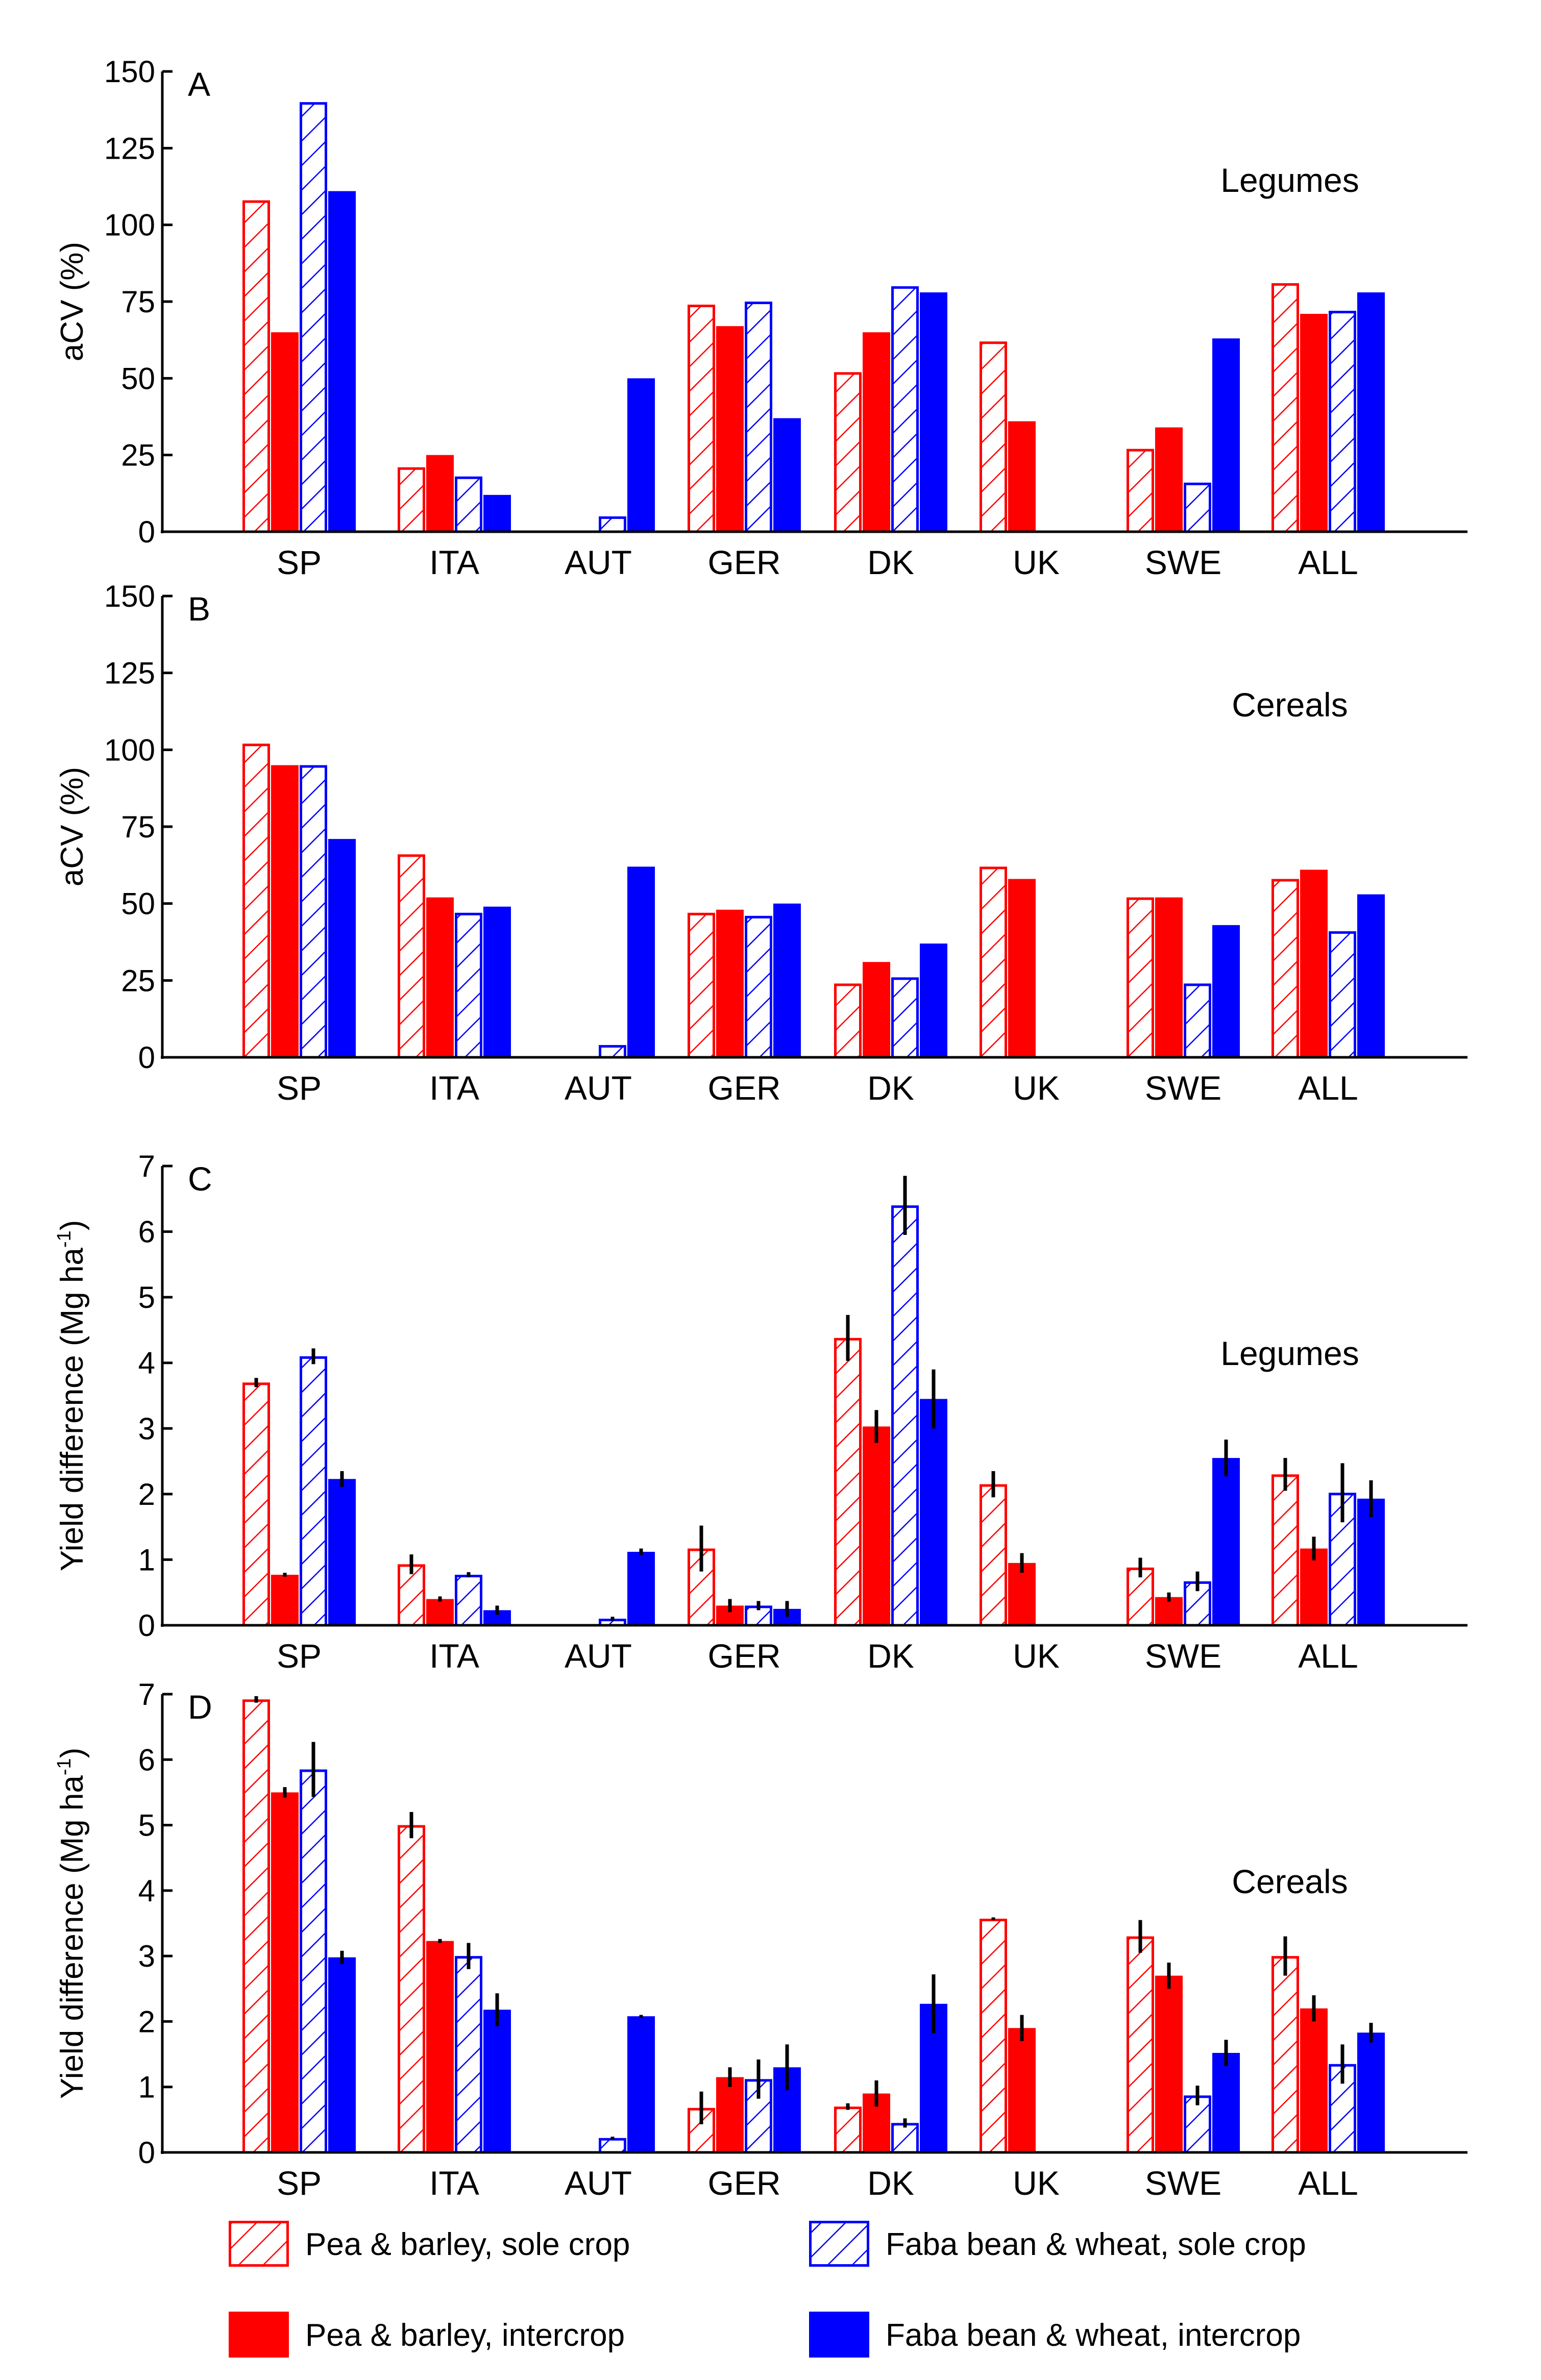 The height and width of the screenshot is (2380, 1541). I want to click on panel-letter: C, so click(200, 1179).